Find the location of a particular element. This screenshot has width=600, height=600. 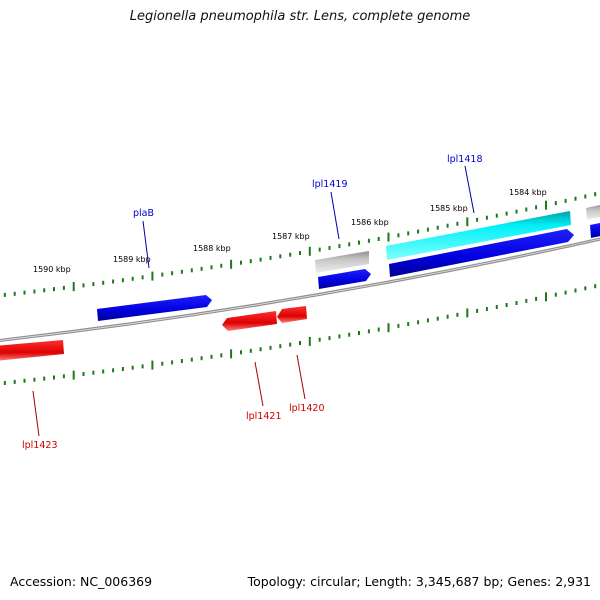

gene-label-lpl1421: lpl1421 is located at coordinates (264, 416).